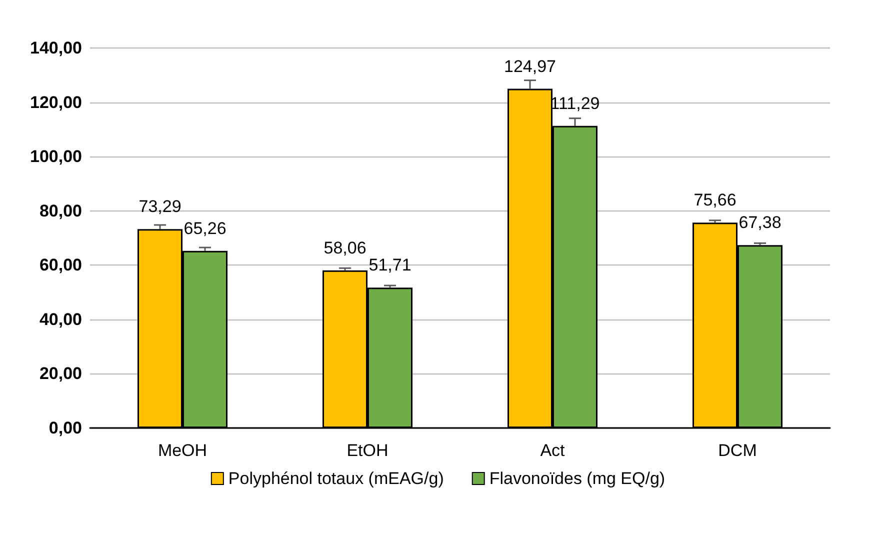  Describe the element at coordinates (737, 450) in the screenshot. I see `x-tick-label: DCM` at that location.